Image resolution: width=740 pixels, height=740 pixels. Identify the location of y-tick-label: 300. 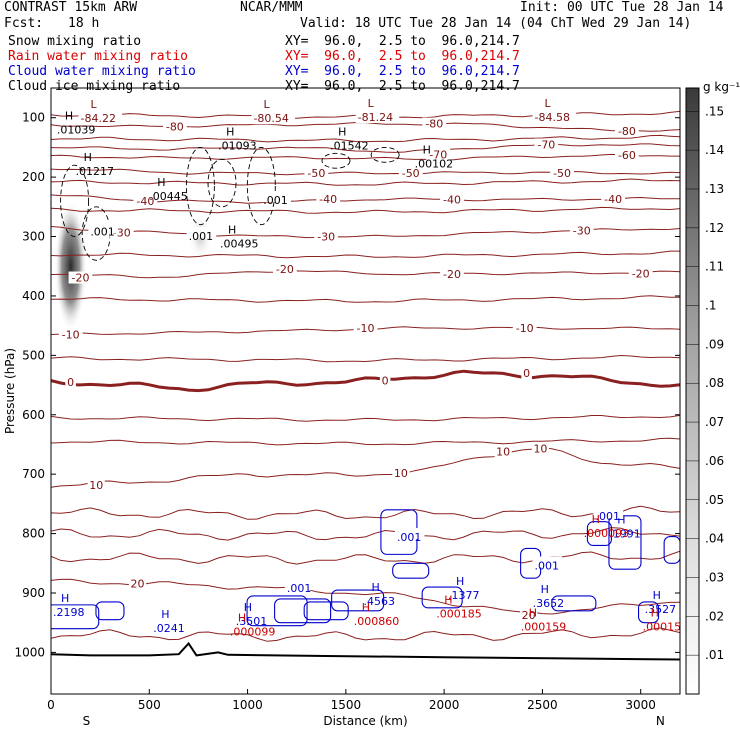
(33, 237).